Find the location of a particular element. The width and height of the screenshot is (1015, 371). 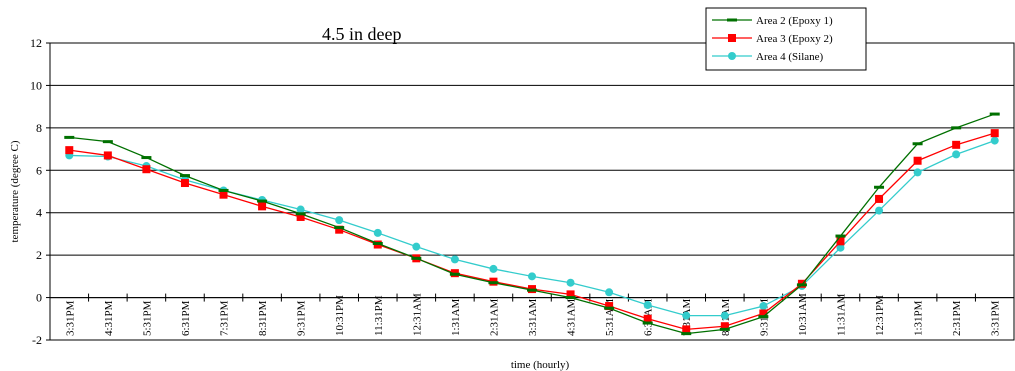

x-tick-label: 12:31AM is located at coordinates (417, 314).